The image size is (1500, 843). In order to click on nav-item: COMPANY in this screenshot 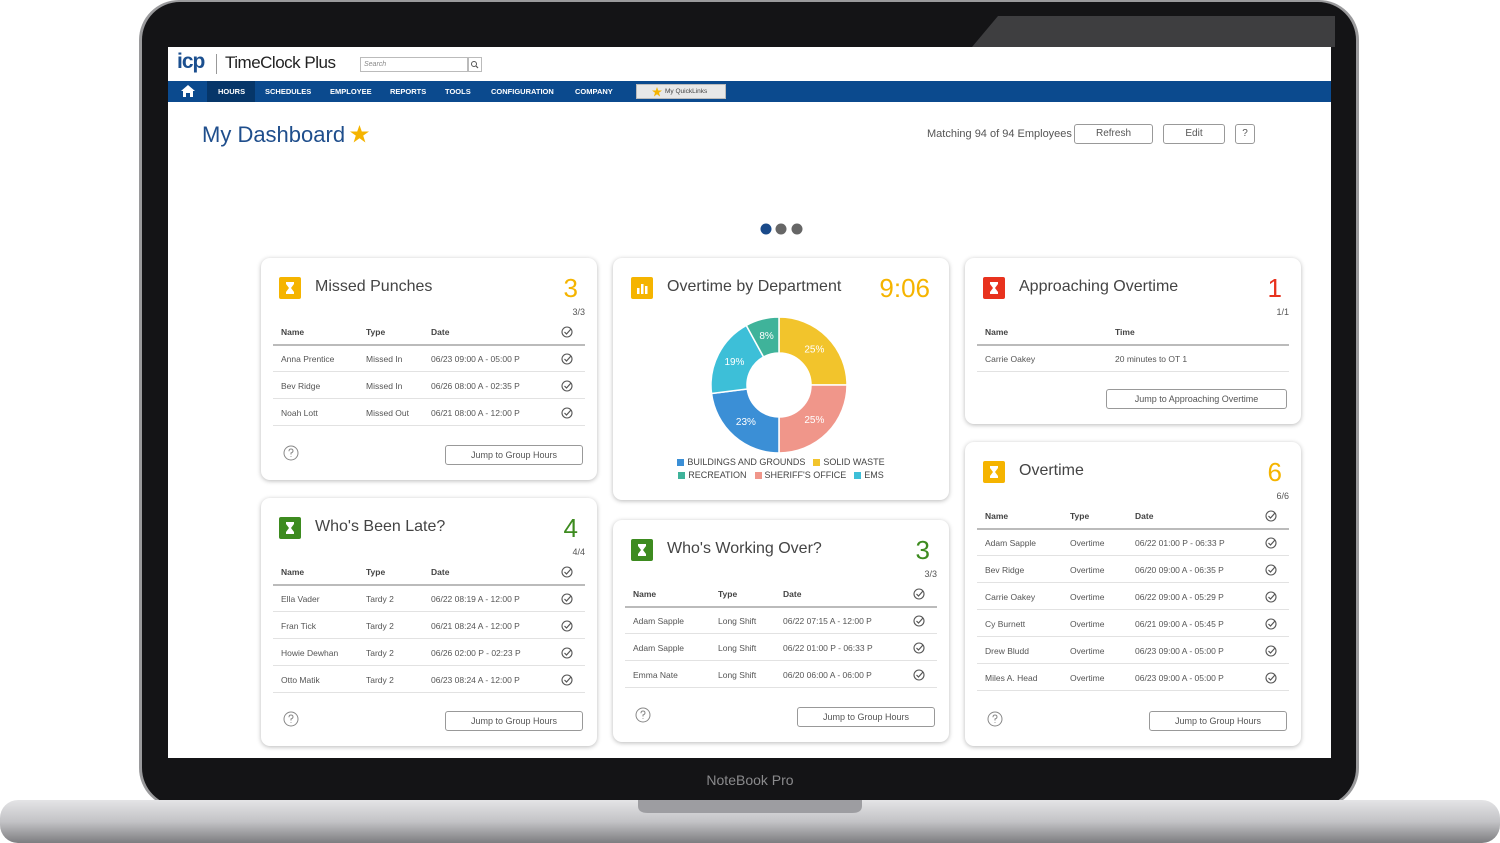, I will do `click(594, 91)`.